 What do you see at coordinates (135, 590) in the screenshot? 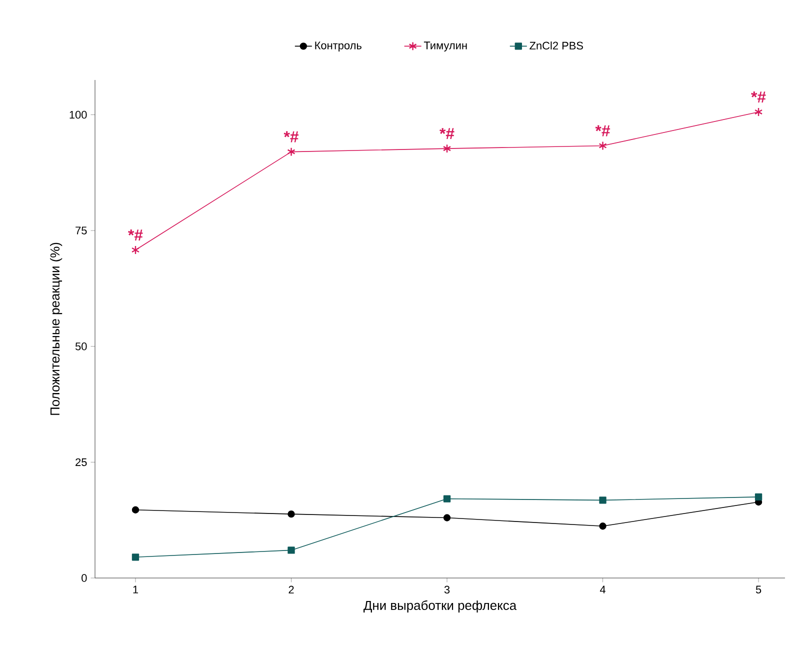
I see `x-tick-label: 1` at bounding box center [135, 590].